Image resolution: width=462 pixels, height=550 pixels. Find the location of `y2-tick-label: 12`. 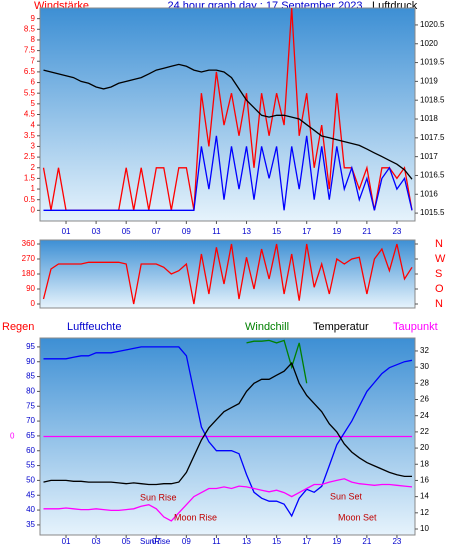

y2-tick-label: 12 is located at coordinates (424, 512).